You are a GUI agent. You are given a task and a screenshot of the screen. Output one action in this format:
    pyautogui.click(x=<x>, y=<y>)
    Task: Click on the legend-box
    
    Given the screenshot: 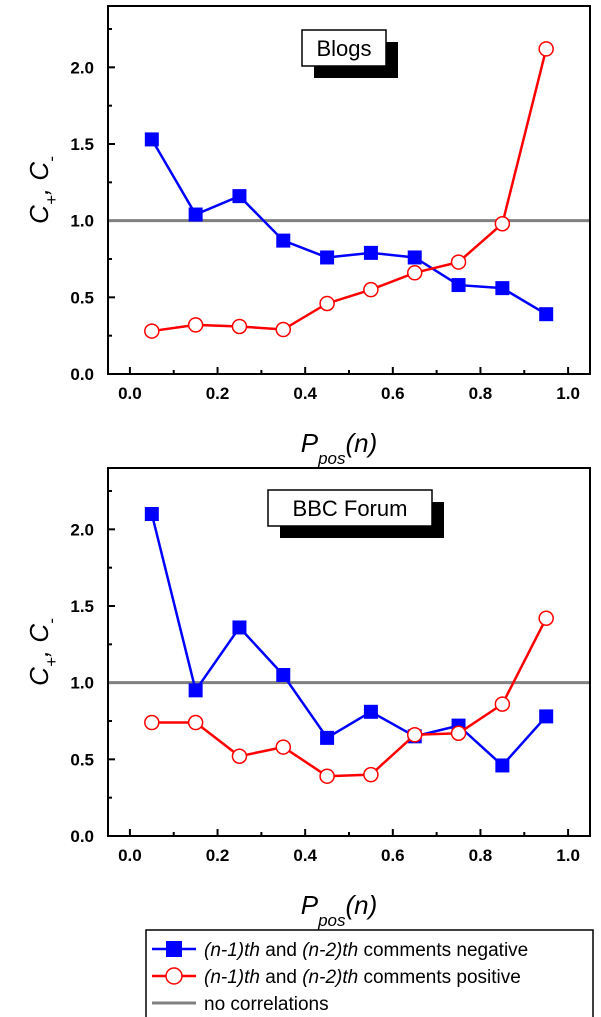 What is the action you would take?
    pyautogui.click(x=369, y=973)
    